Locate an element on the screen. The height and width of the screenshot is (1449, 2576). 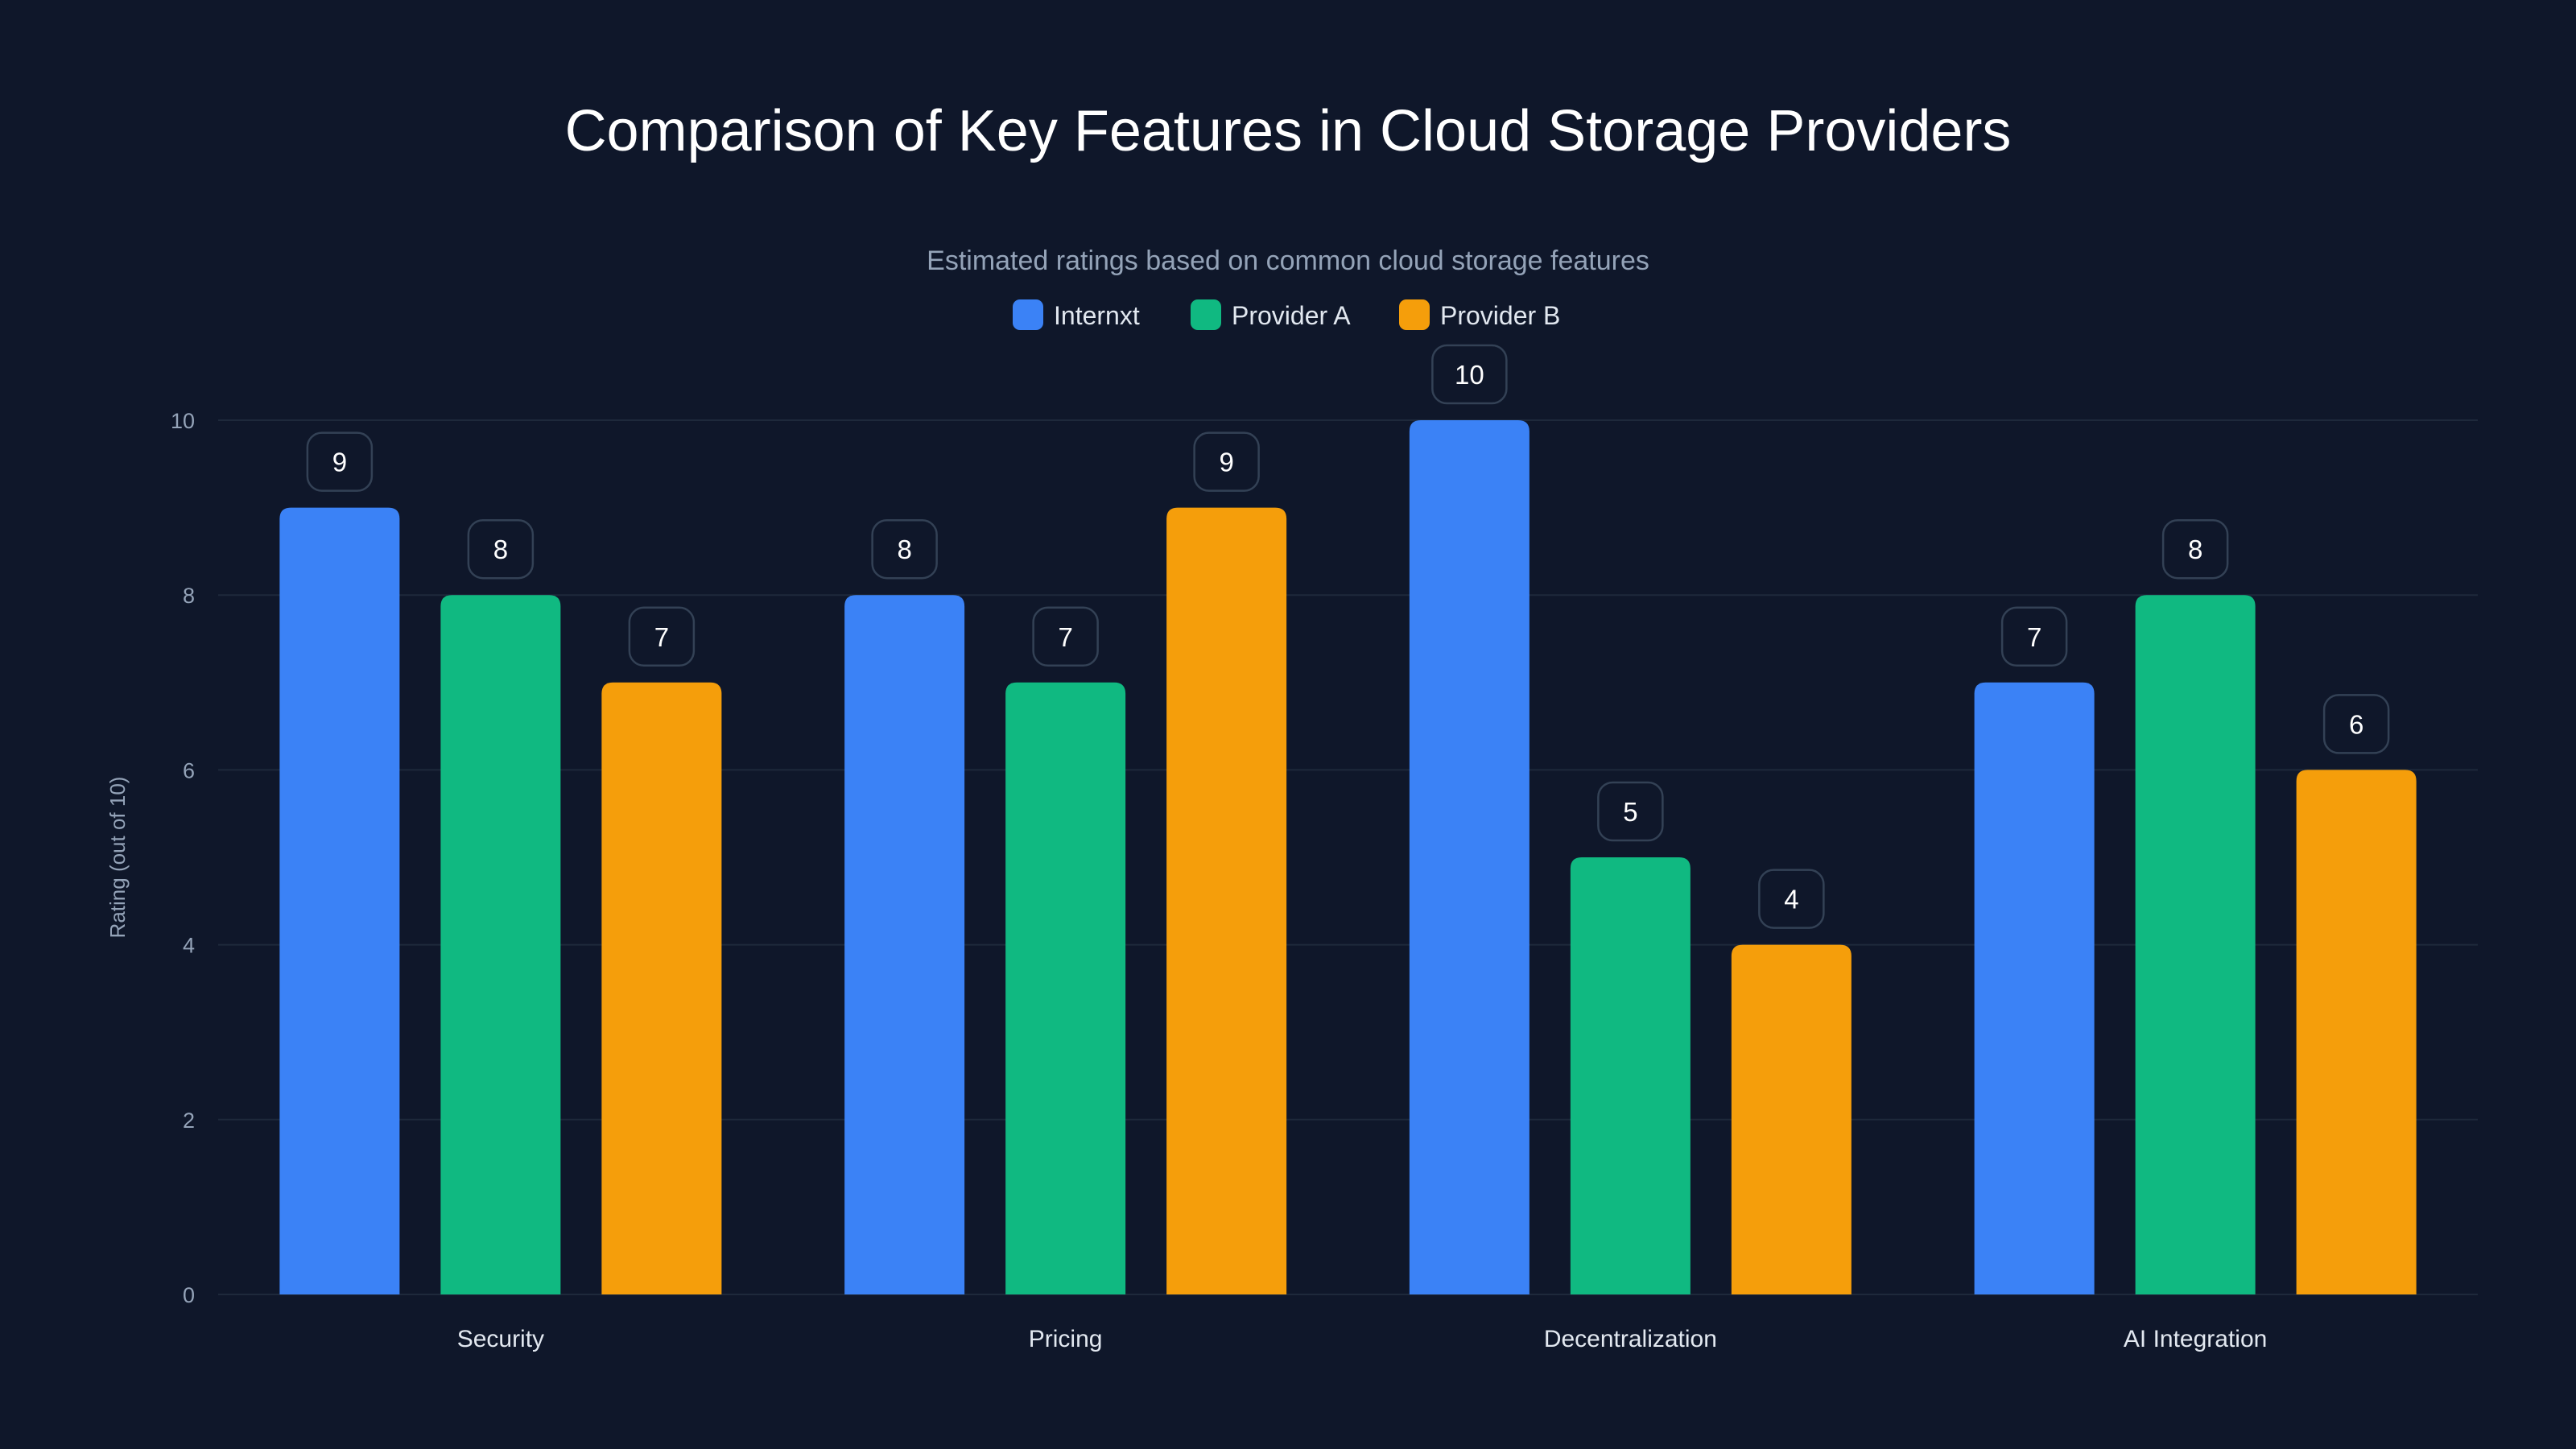
x-category-label: Pricing is located at coordinates (1066, 1339).